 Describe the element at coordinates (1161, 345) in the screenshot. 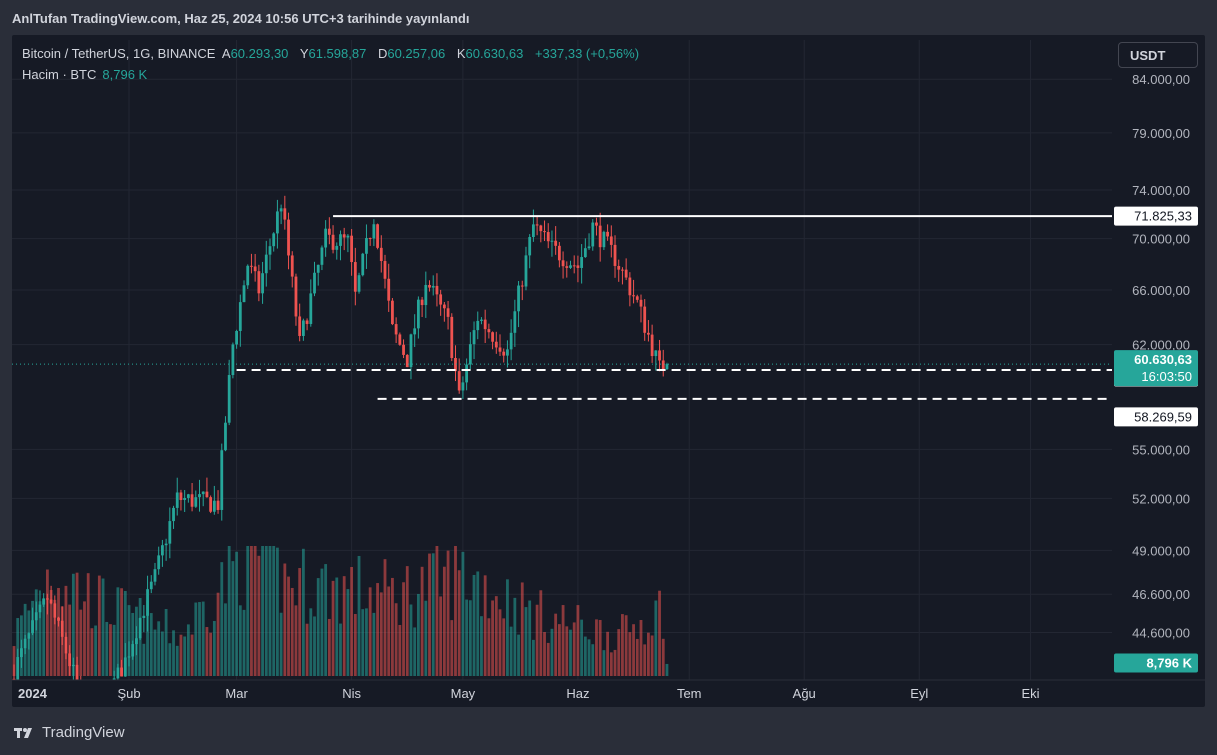

I see `y-tick-label: 62.000,00` at that location.